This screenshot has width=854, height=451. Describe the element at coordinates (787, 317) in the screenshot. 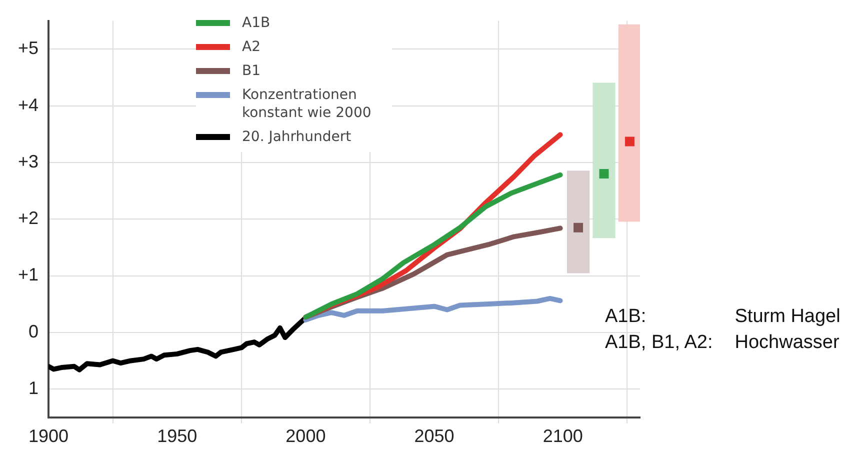

I see `text: Sturm Hagel` at that location.